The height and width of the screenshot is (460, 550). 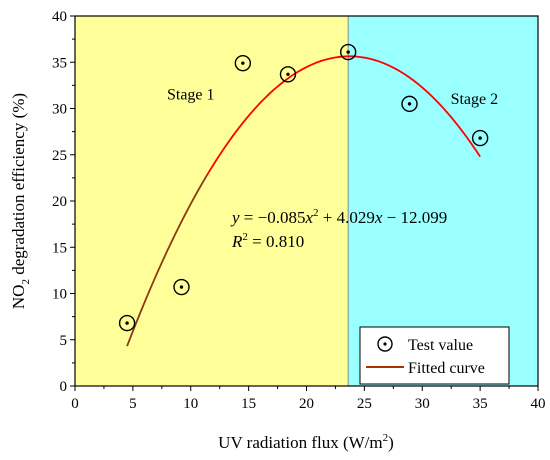 I want to click on x-tick-label-25: 25, so click(x=364, y=404).